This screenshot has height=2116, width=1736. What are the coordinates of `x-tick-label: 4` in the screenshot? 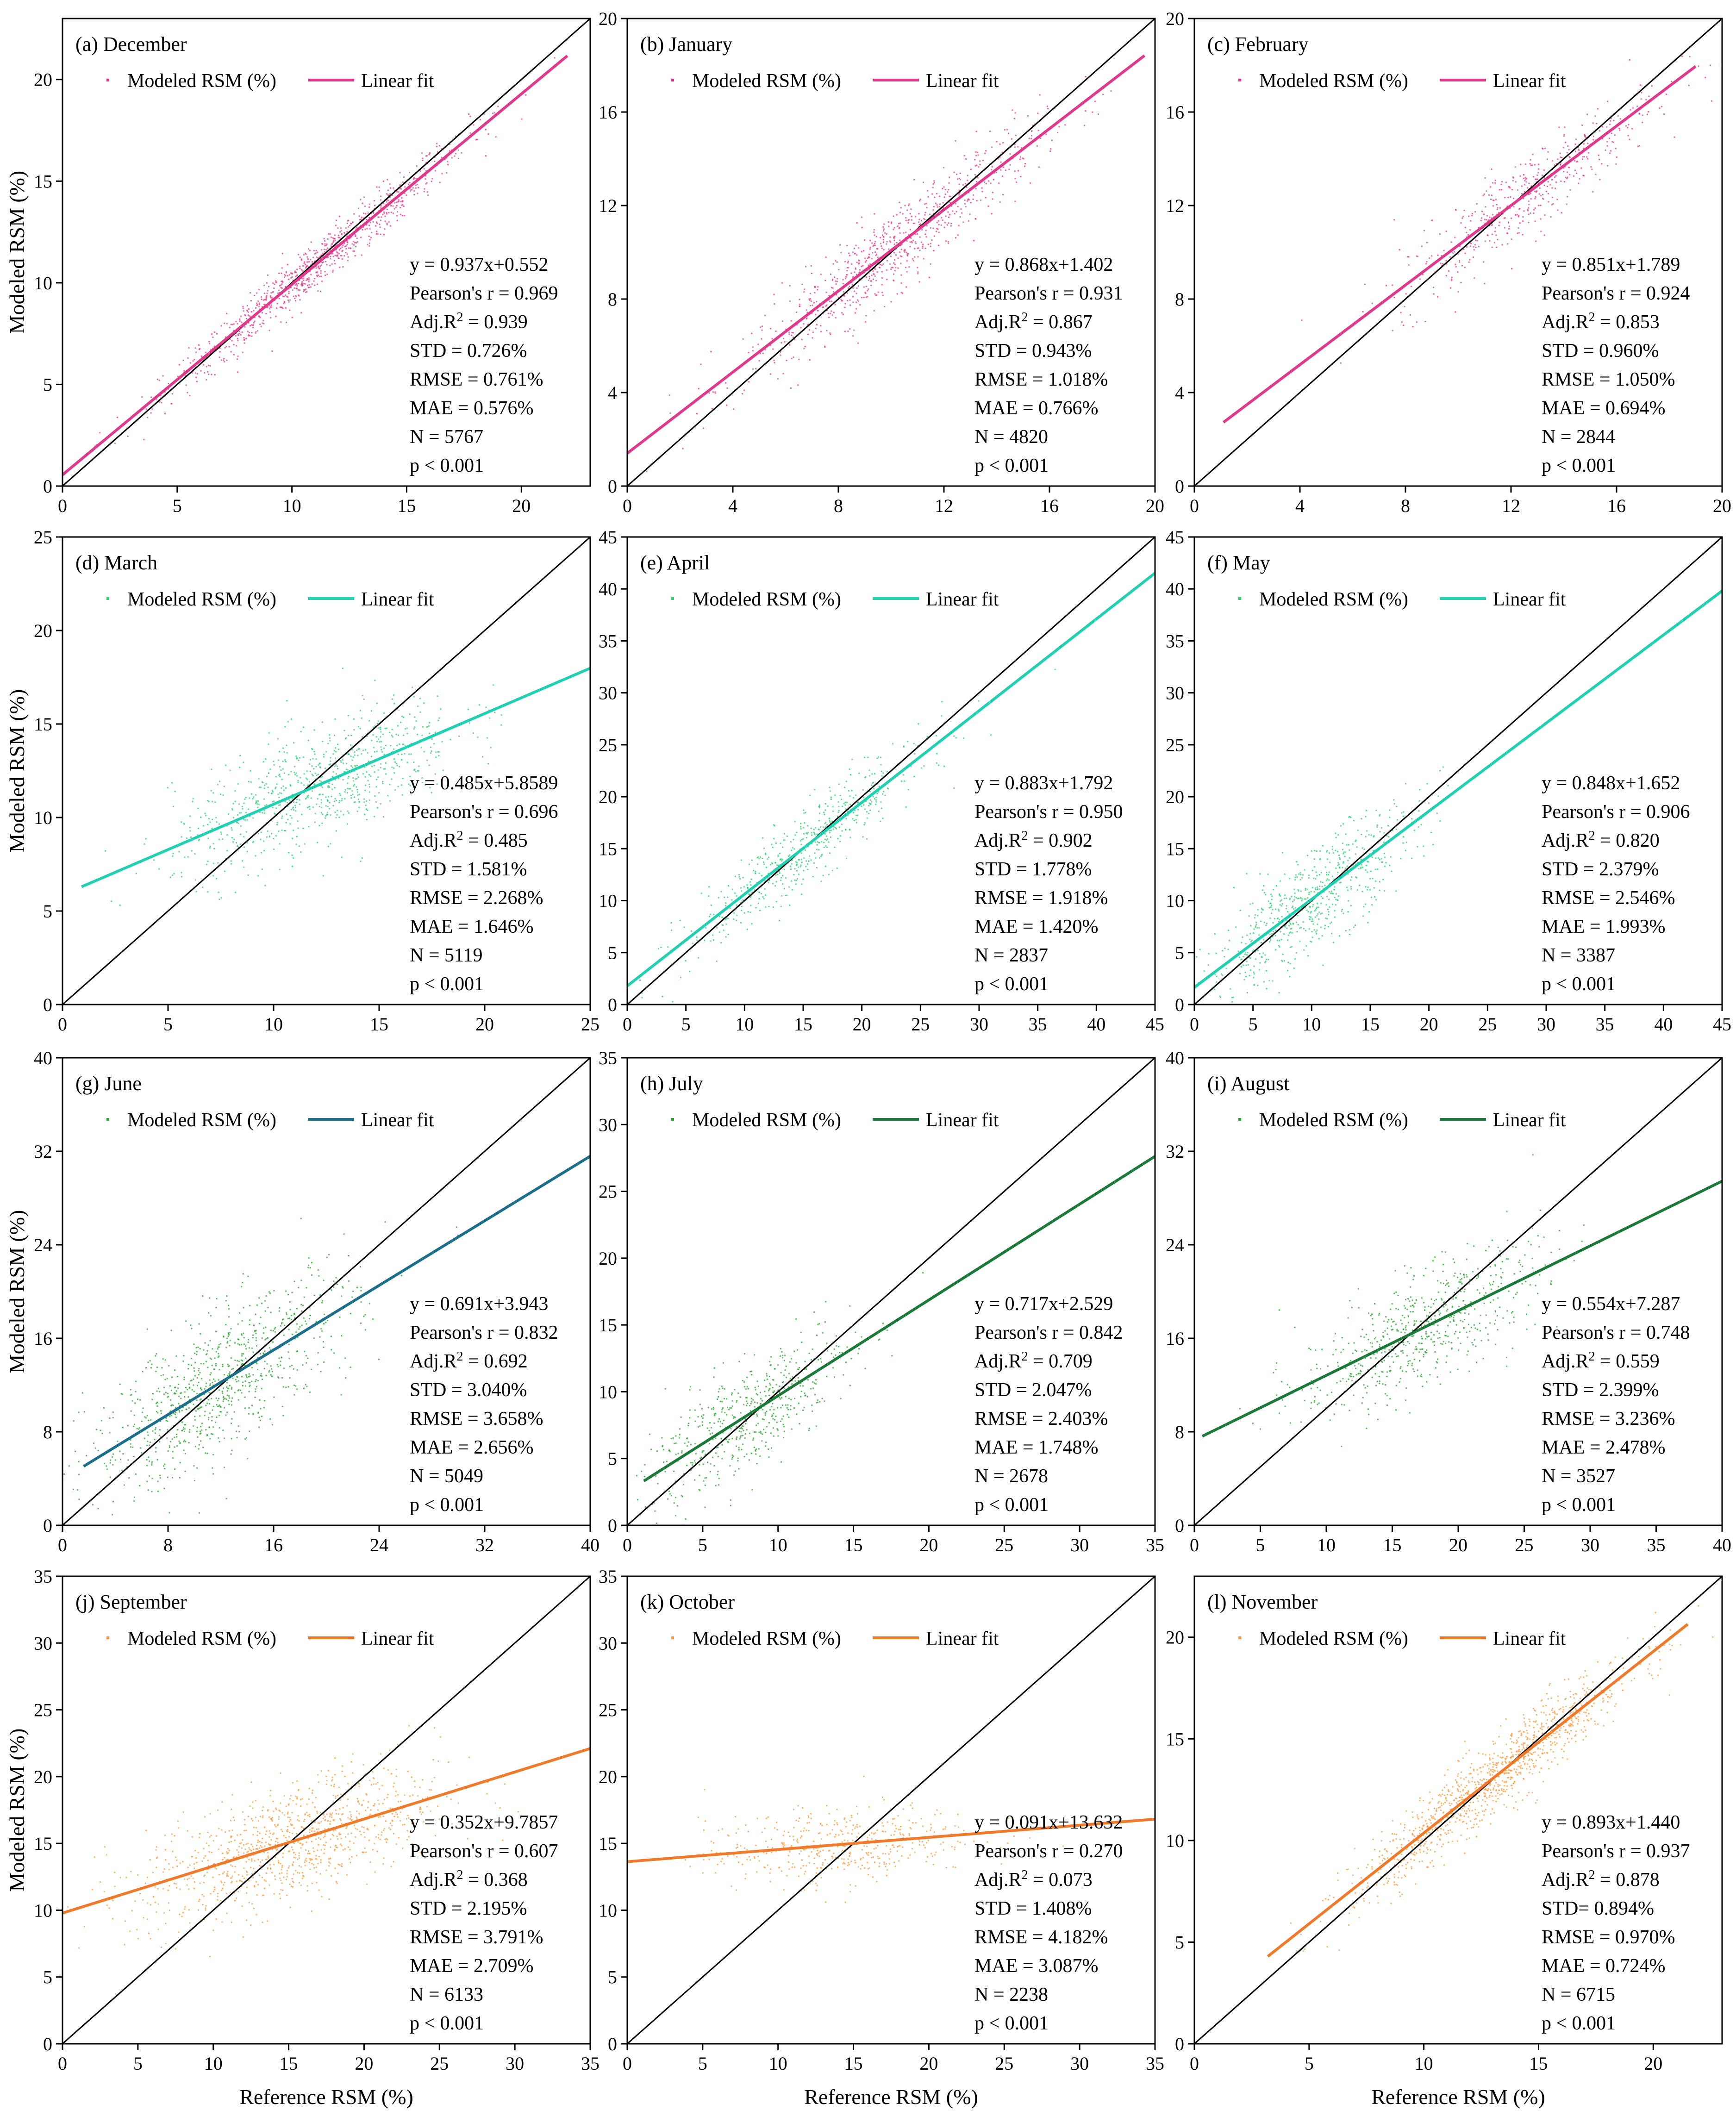 It's located at (732, 505).